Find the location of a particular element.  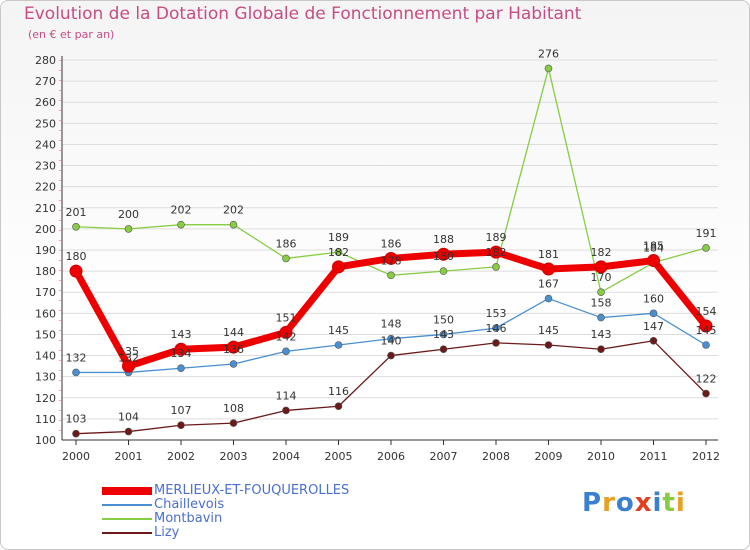

data-label: 143 is located at coordinates (443, 334).